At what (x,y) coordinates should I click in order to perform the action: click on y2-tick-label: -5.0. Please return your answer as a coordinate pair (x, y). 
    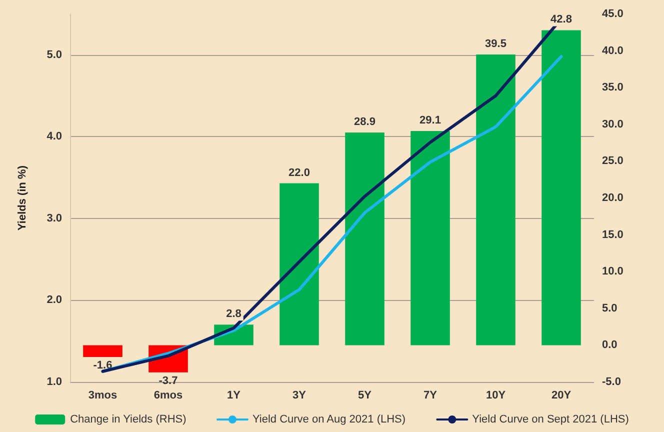
    Looking at the image, I should click on (611, 382).